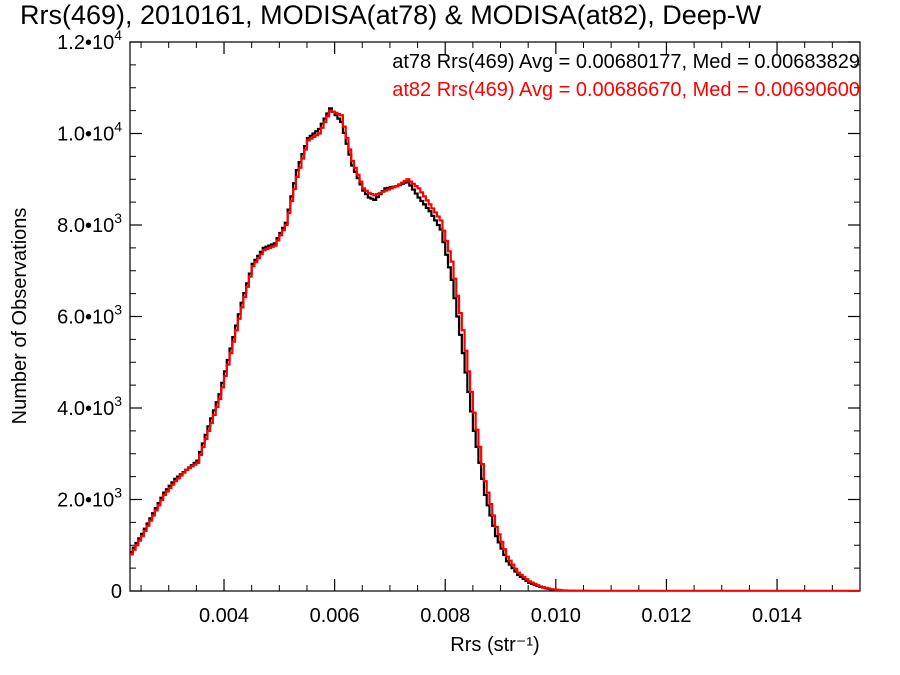 Image resolution: width=900 pixels, height=675 pixels. Describe the element at coordinates (89, 406) in the screenshot. I see `y-tick-label: 4.0•103` at that location.